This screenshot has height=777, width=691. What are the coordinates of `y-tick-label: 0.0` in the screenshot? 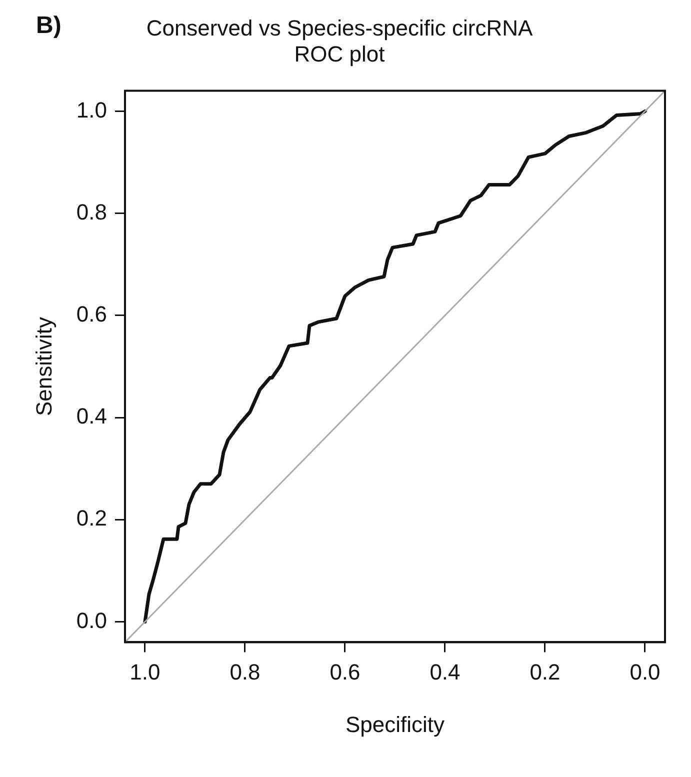 It's located at (91, 620).